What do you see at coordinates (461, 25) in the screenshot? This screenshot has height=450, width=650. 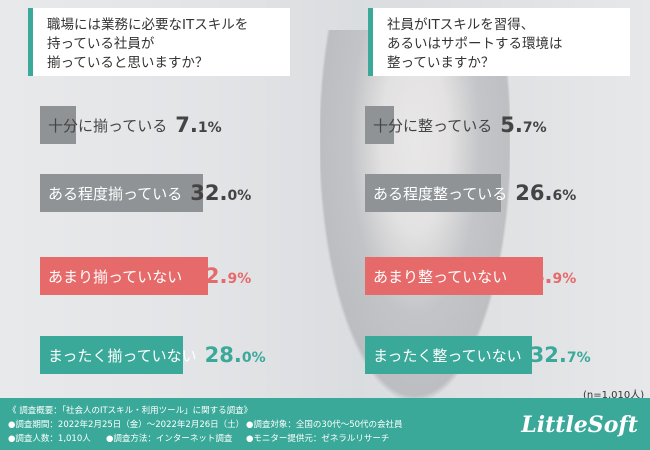 I see `right-title-line-1: 社員がITスキルを習得、` at bounding box center [461, 25].